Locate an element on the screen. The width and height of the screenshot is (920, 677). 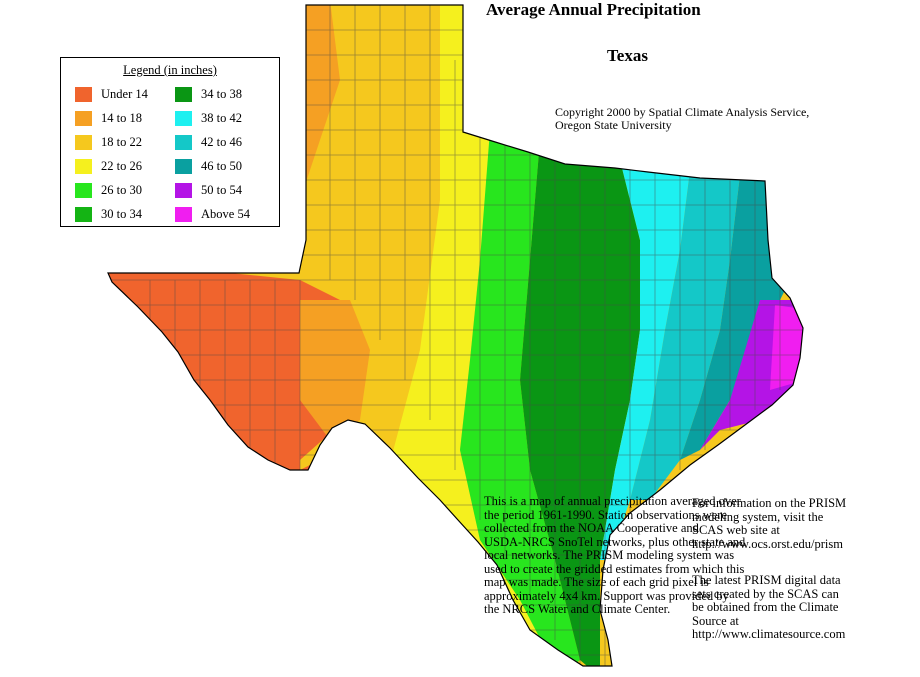
legend-label: 46 to 50 is located at coordinates (221, 165).